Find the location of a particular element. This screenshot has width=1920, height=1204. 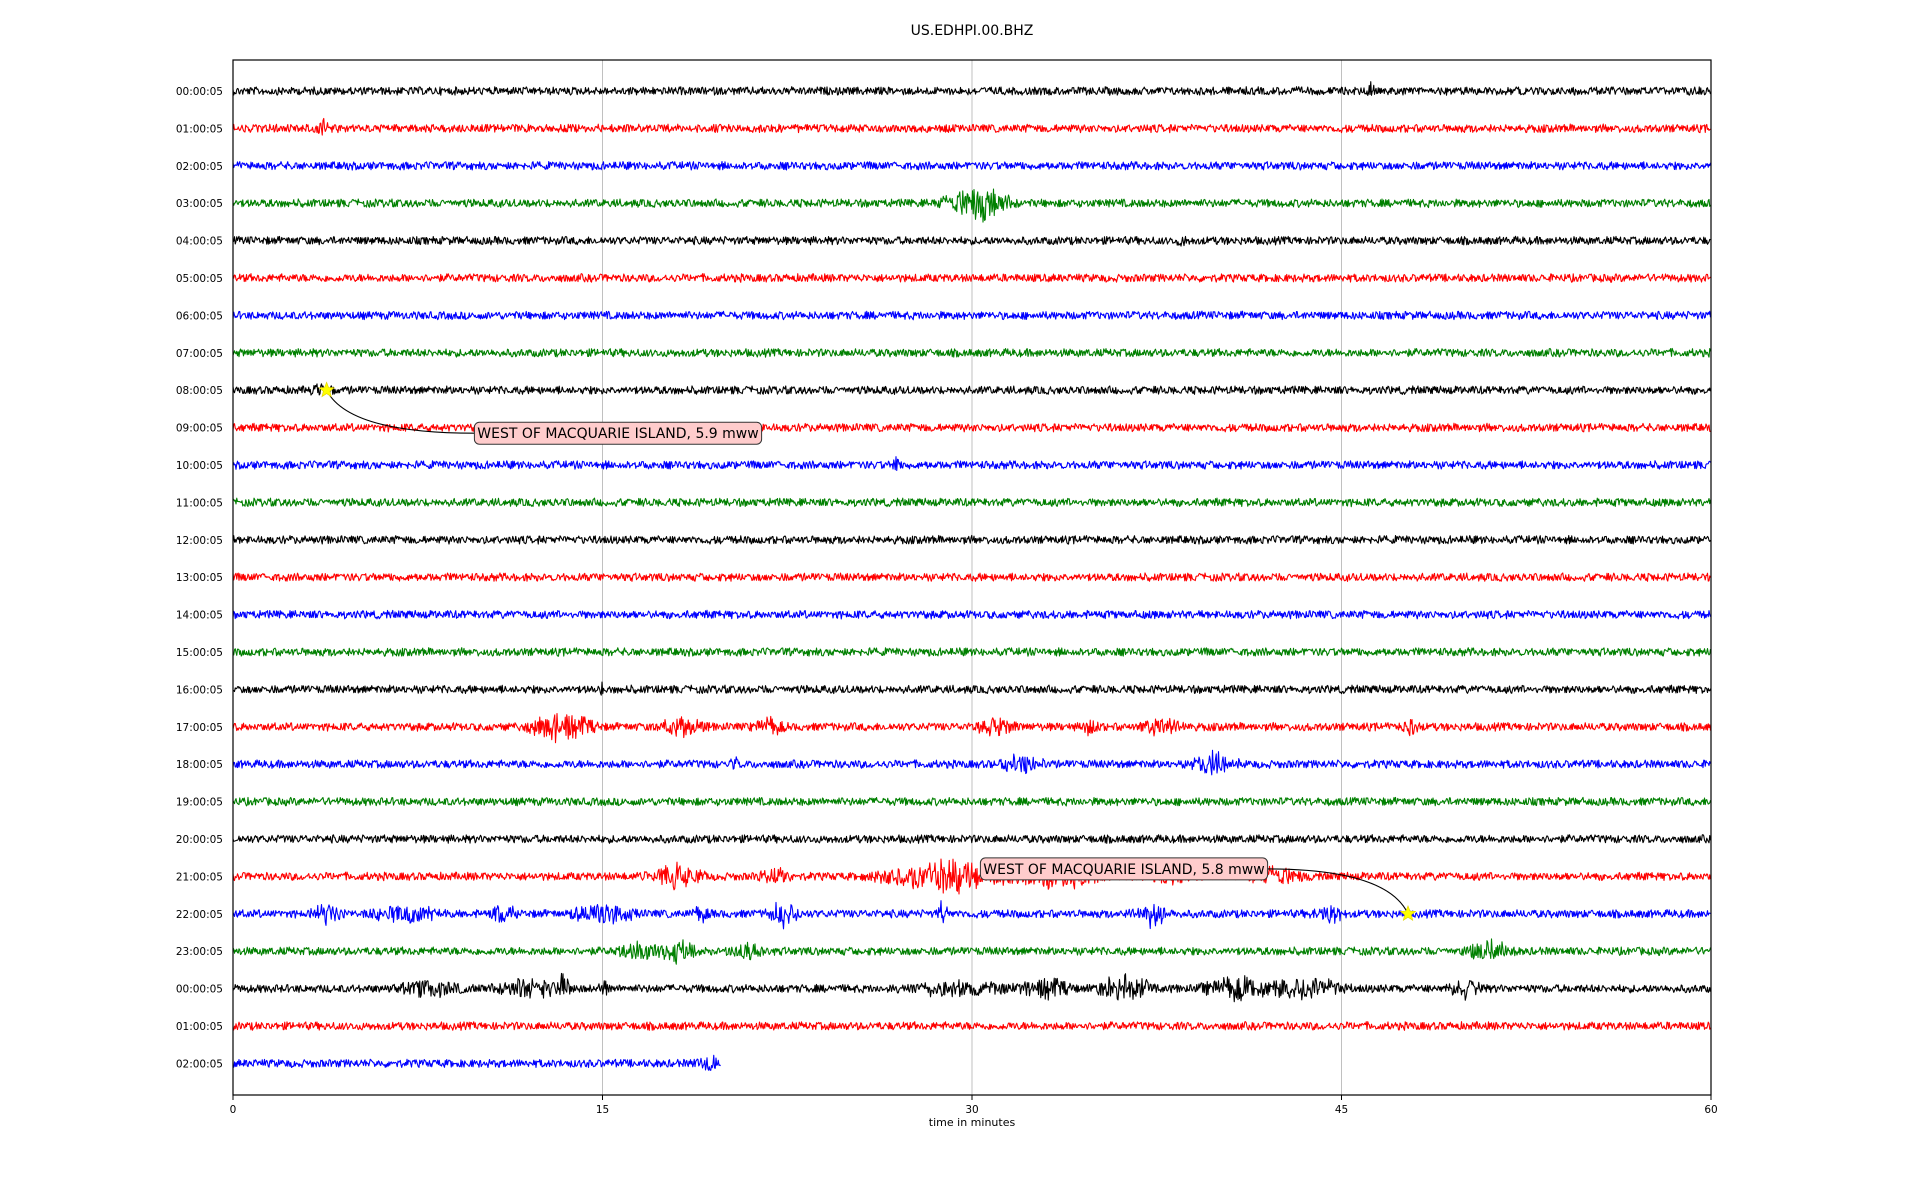

row-label-24: 00:00:05 is located at coordinates (199, 990).